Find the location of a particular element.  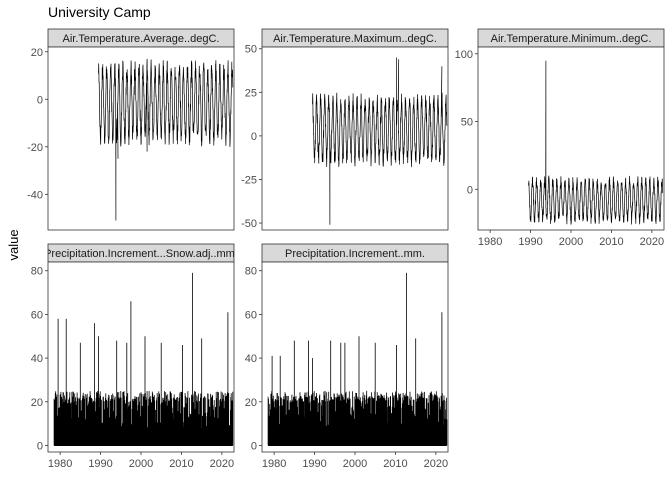

y-tick-label: -40 is located at coordinates (35, 195).